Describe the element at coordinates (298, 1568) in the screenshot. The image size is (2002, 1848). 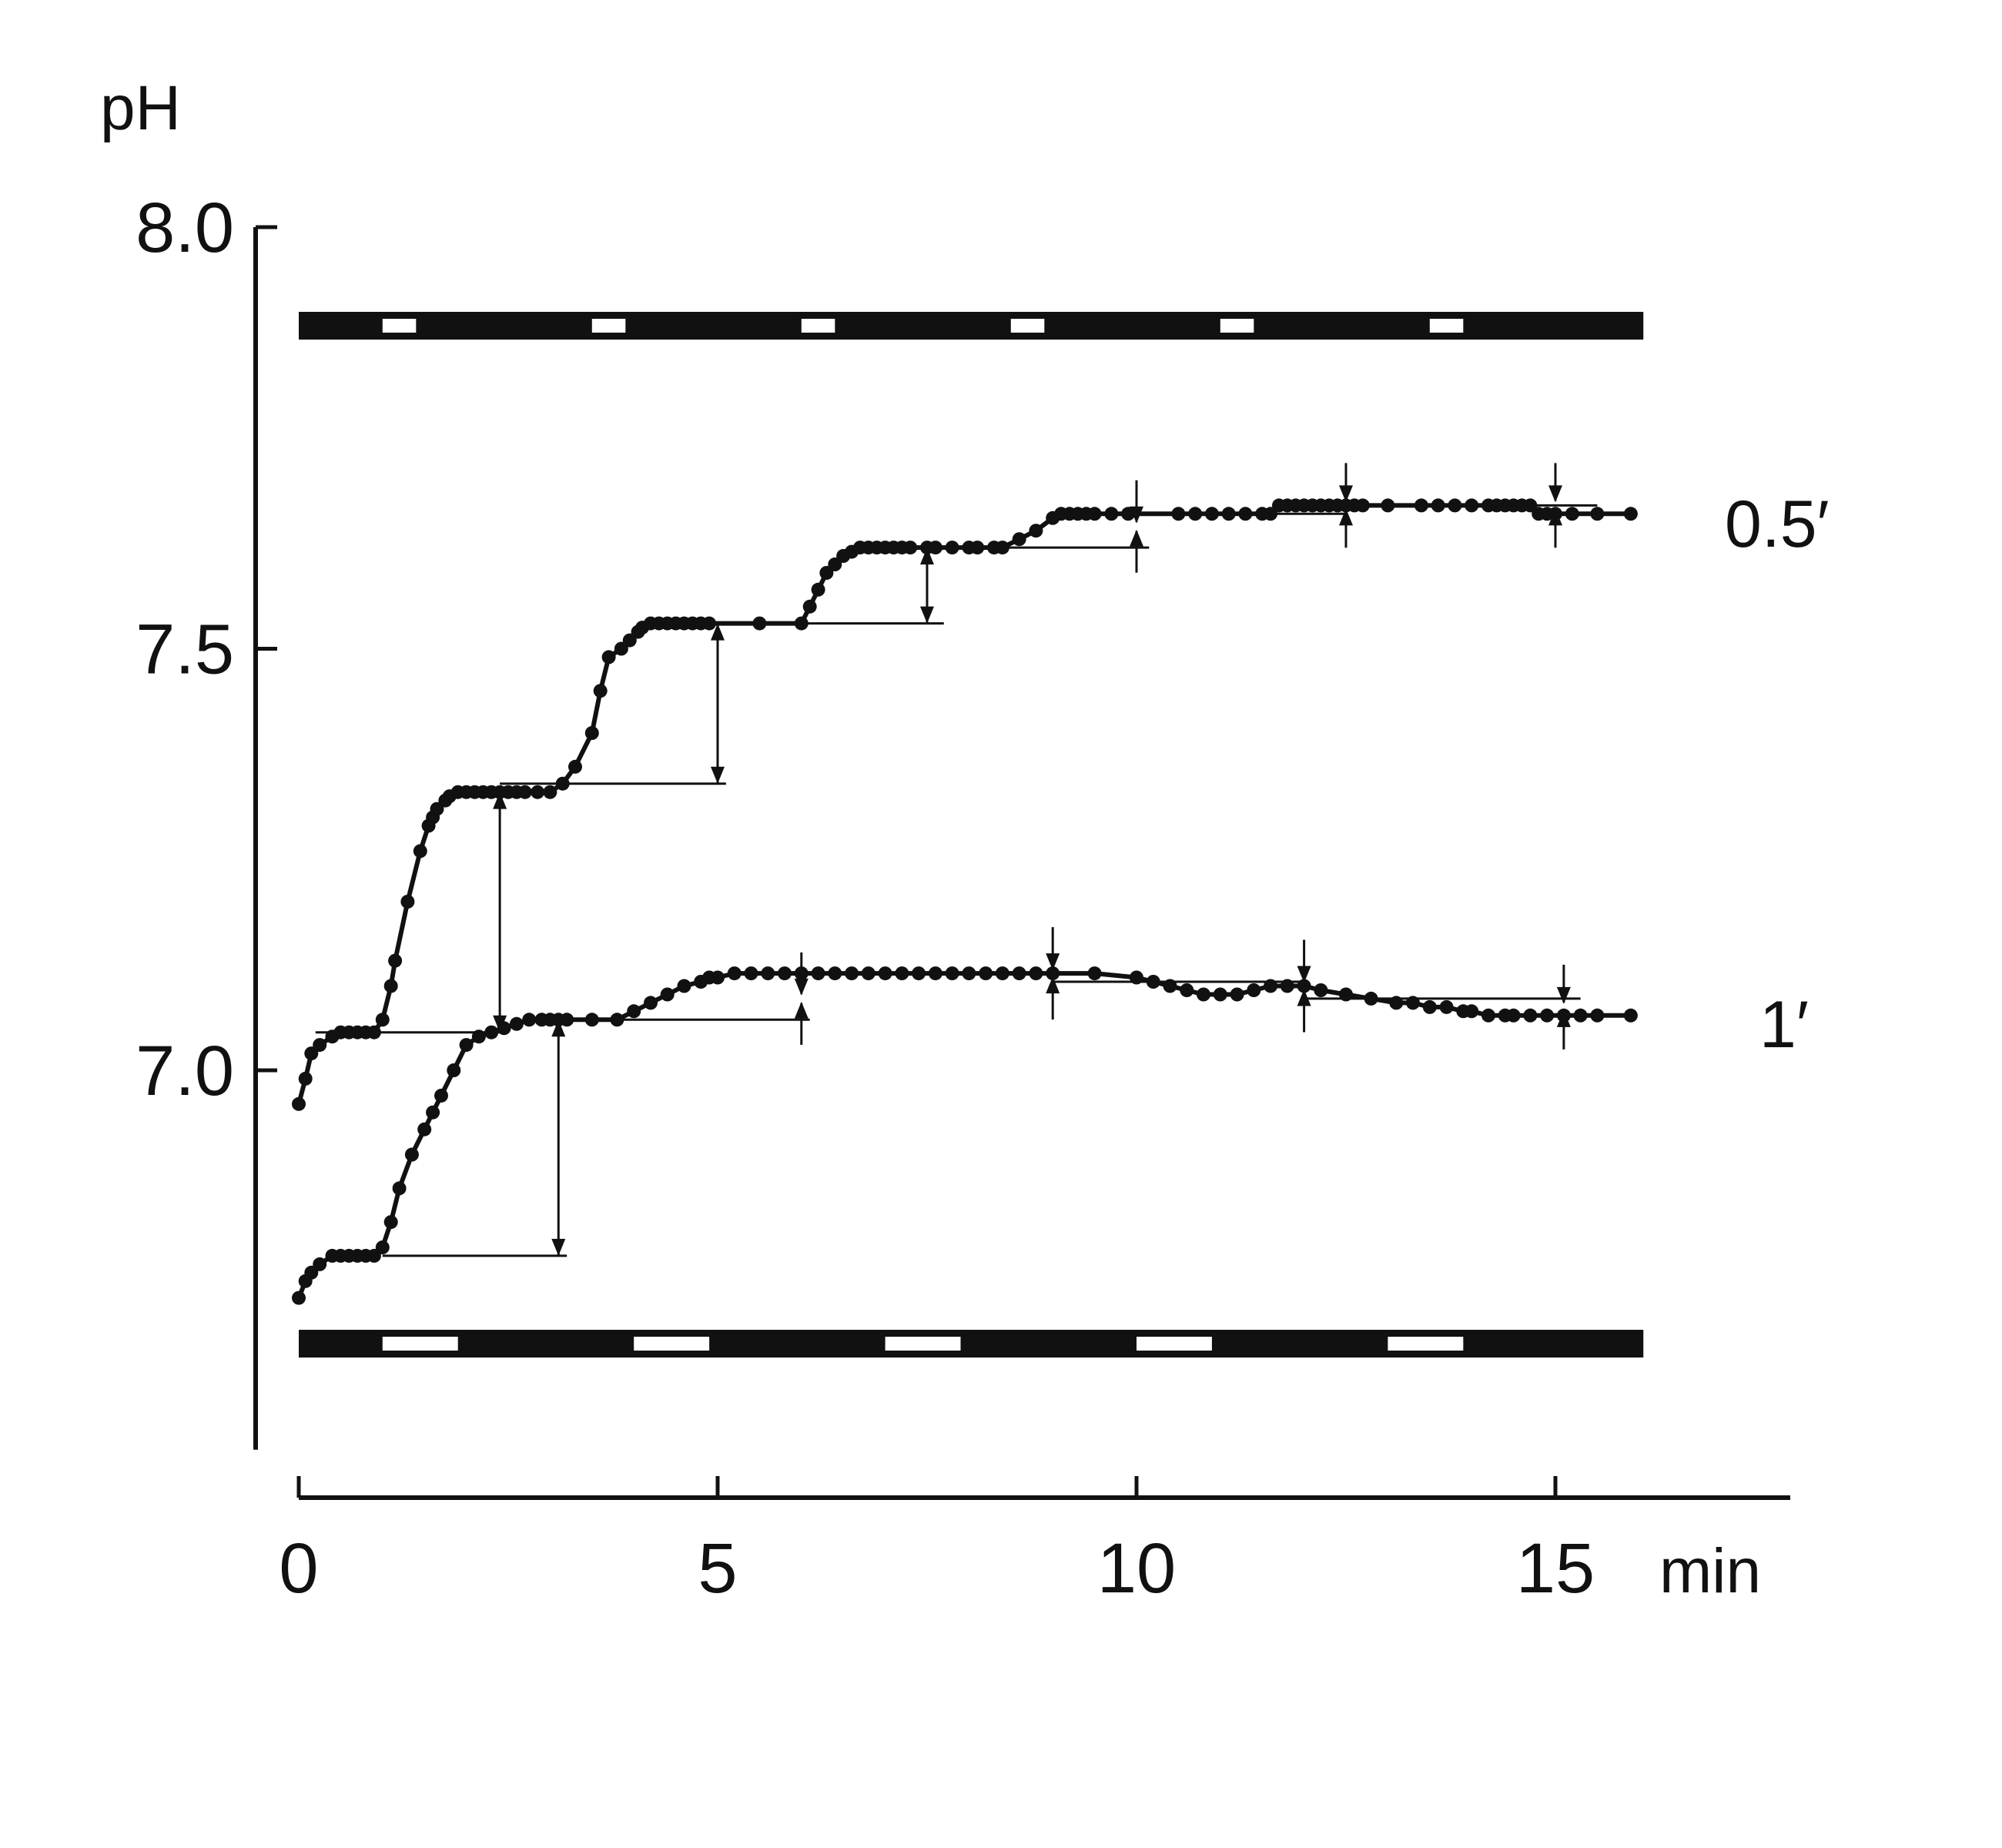
I see `x-tick-label: 0` at that location.